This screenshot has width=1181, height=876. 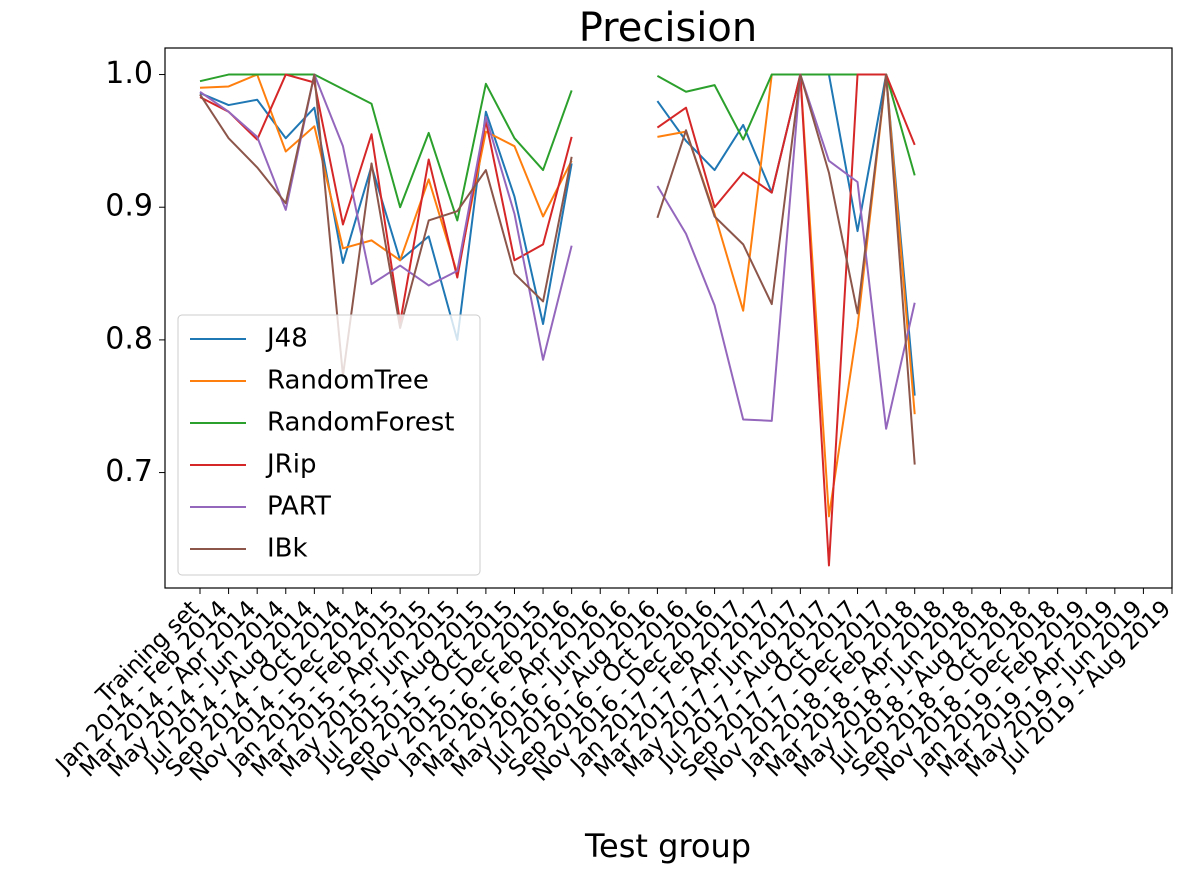 I want to click on legend-label: J48, so click(x=286, y=339).